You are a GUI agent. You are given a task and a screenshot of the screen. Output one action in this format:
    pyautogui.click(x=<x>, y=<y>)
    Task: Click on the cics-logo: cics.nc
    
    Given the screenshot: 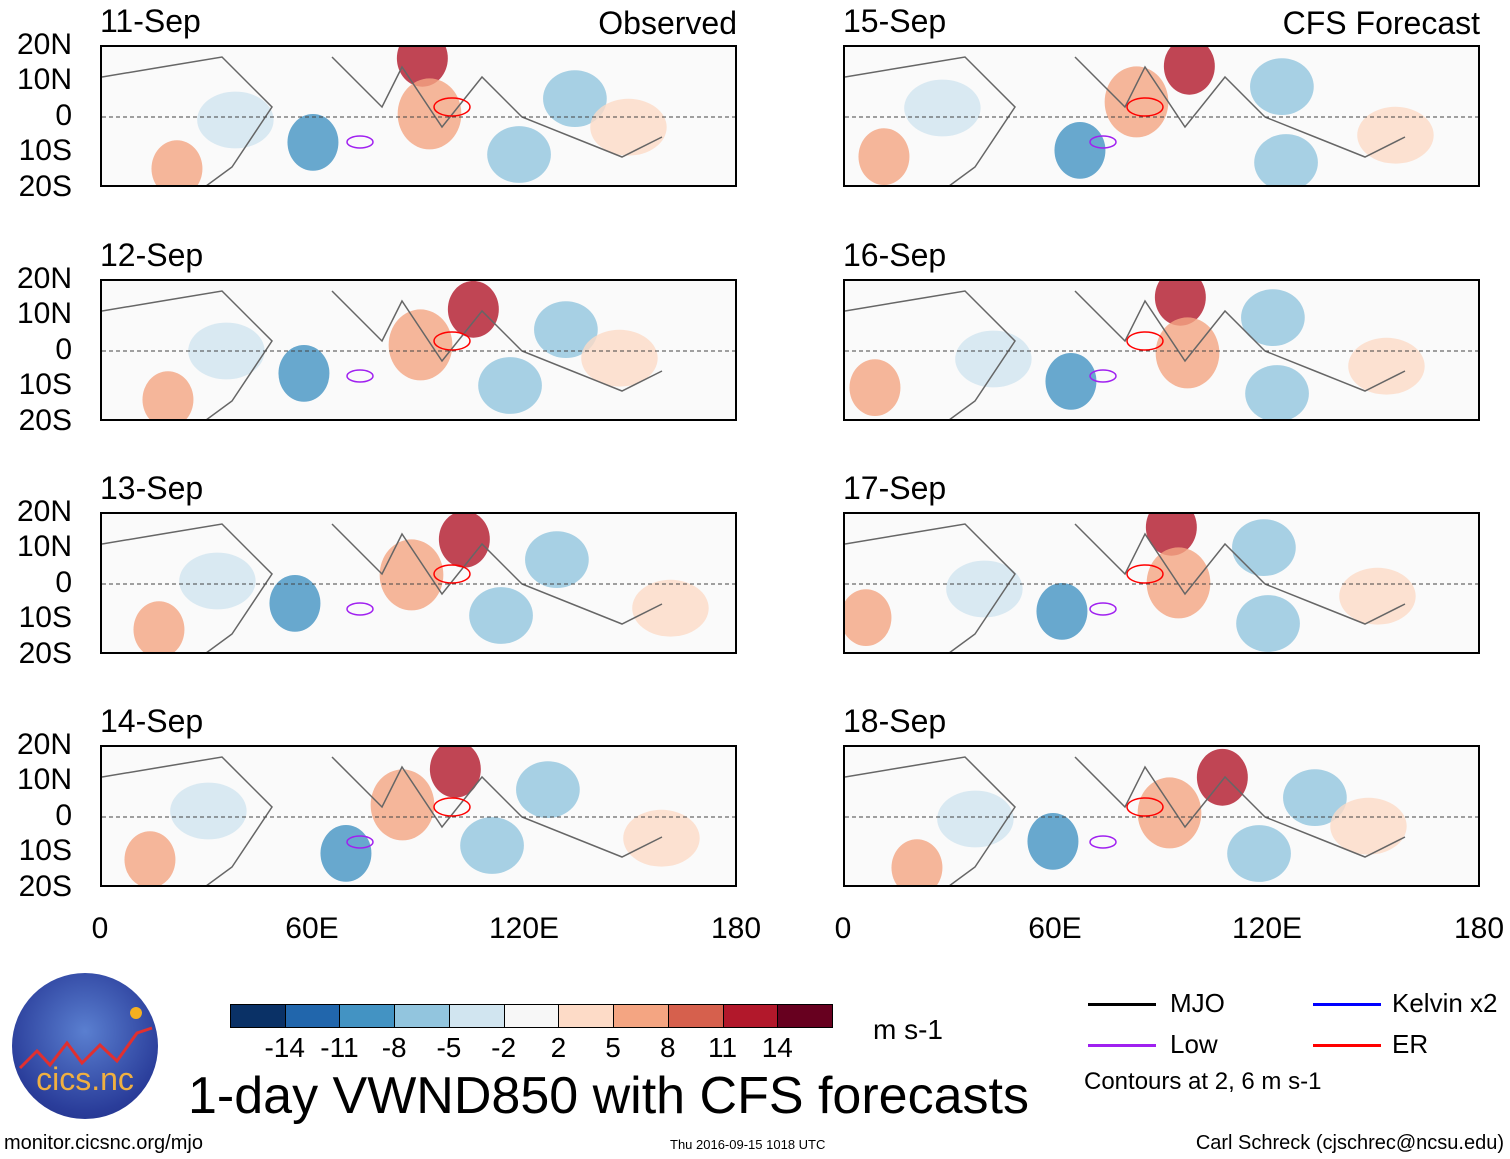 What is the action you would take?
    pyautogui.click(x=85, y=1046)
    